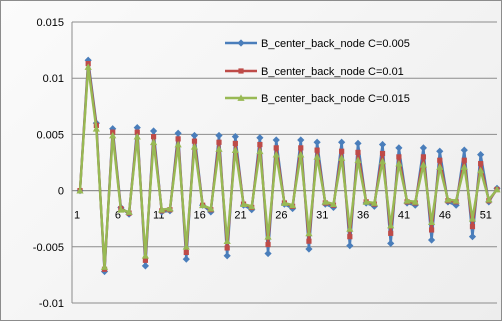 The height and width of the screenshot is (321, 502). What do you see at coordinates (50, 23) in the screenshot?
I see `y-tick-label: 0.015` at bounding box center [50, 23].